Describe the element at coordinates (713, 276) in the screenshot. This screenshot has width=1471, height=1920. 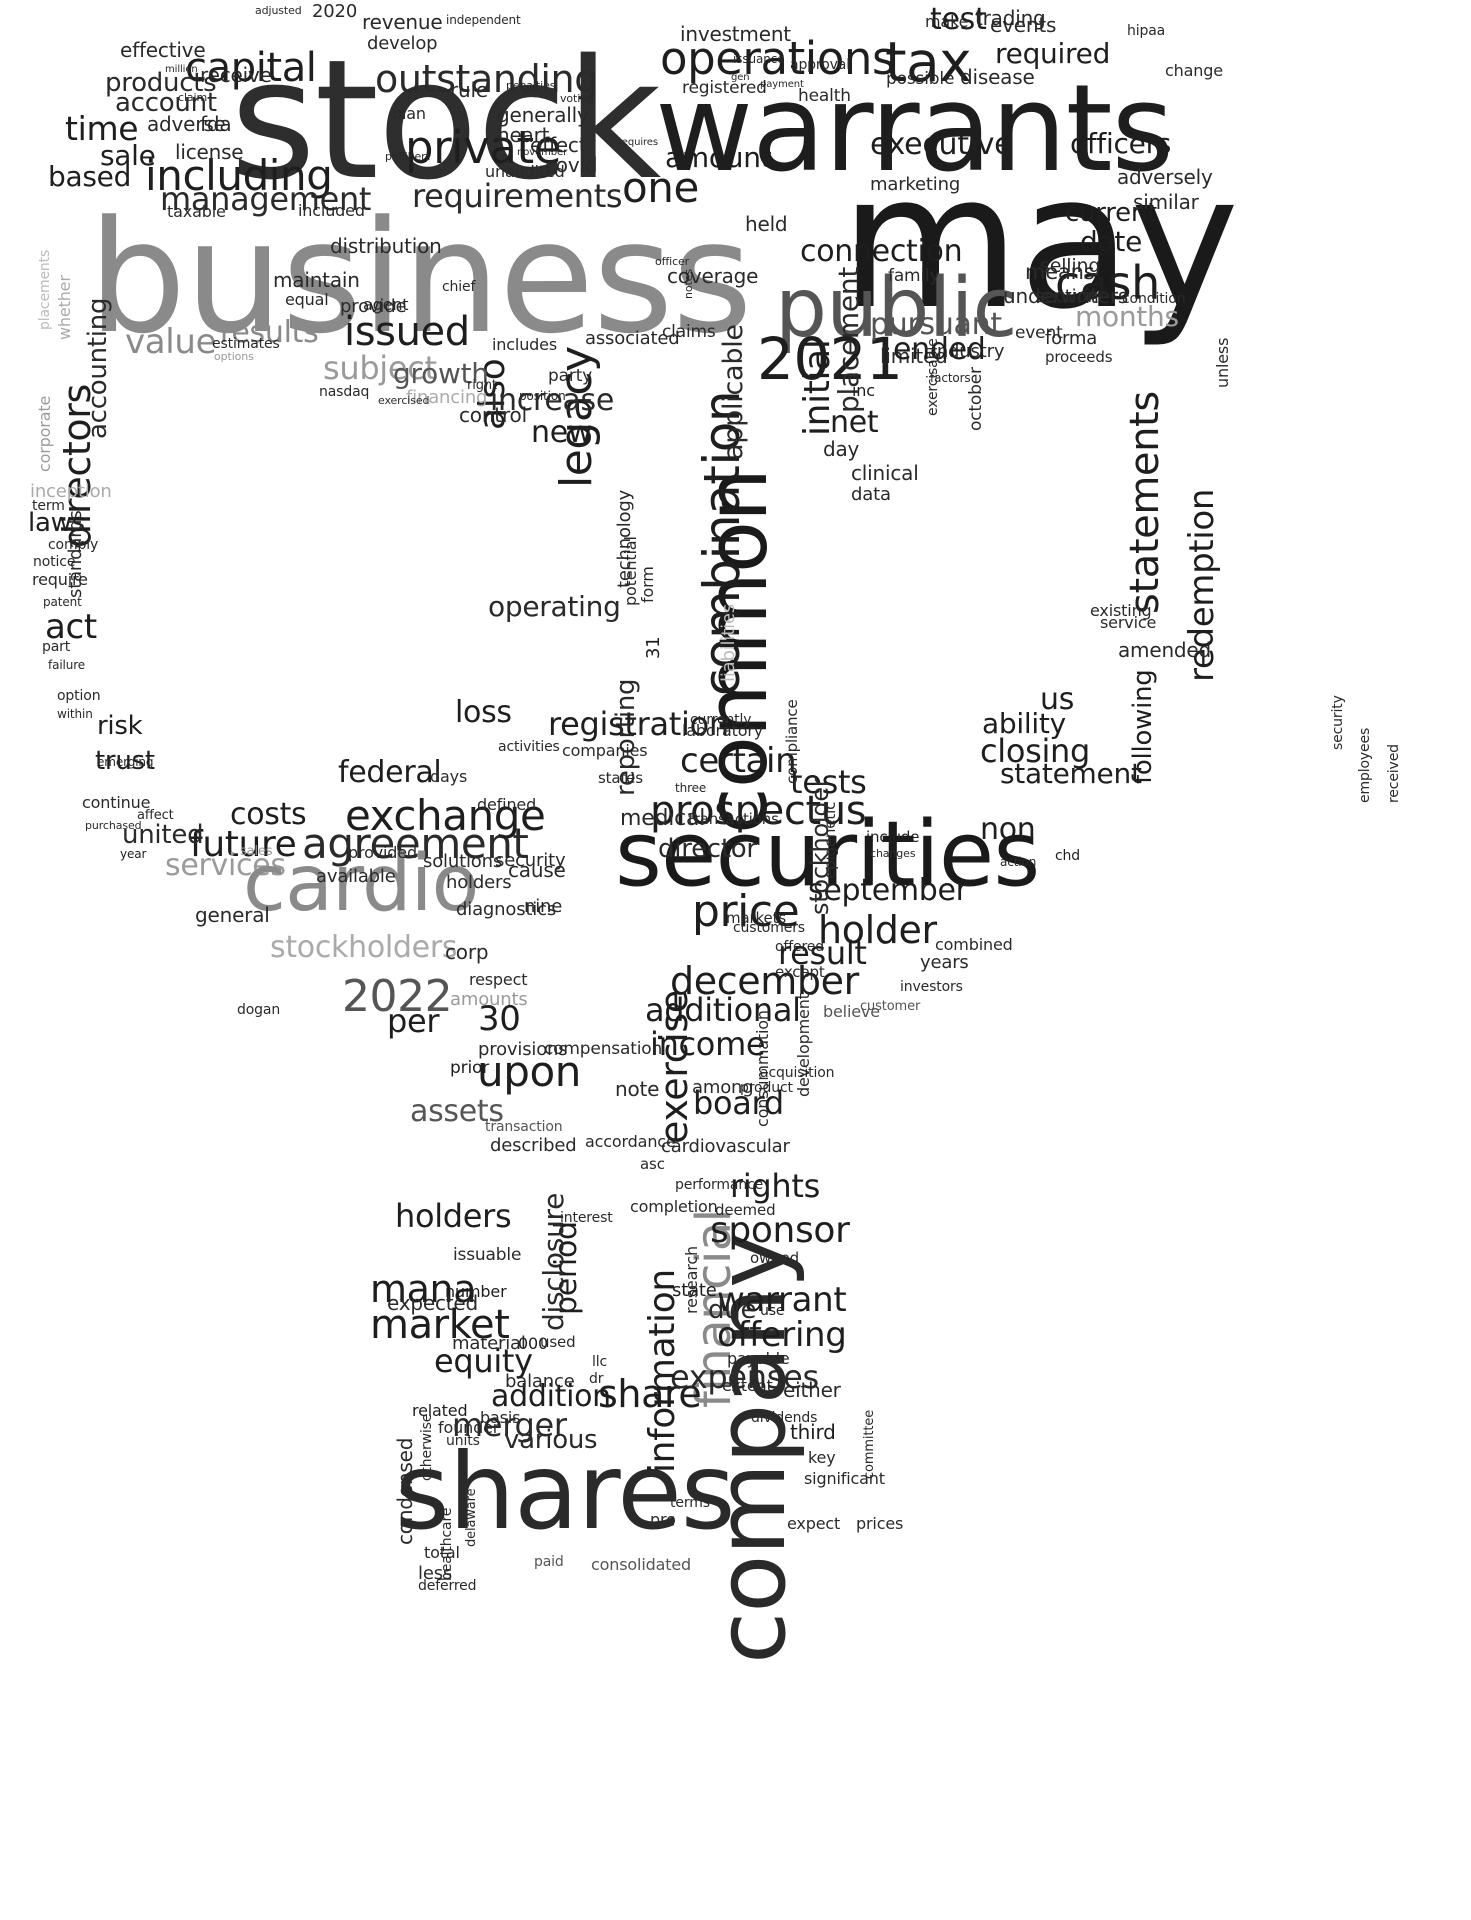
I see `cloud-word: coverage` at that location.